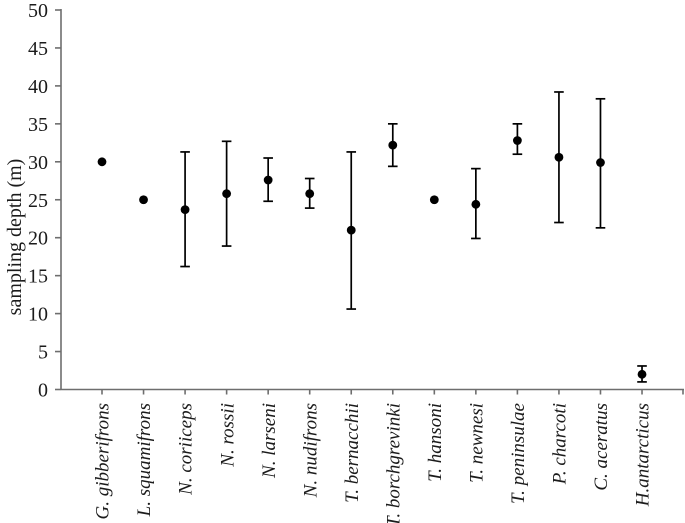 This screenshot has height=523, width=685. I want to click on x-category-label: P. charcoti, so click(560, 444).